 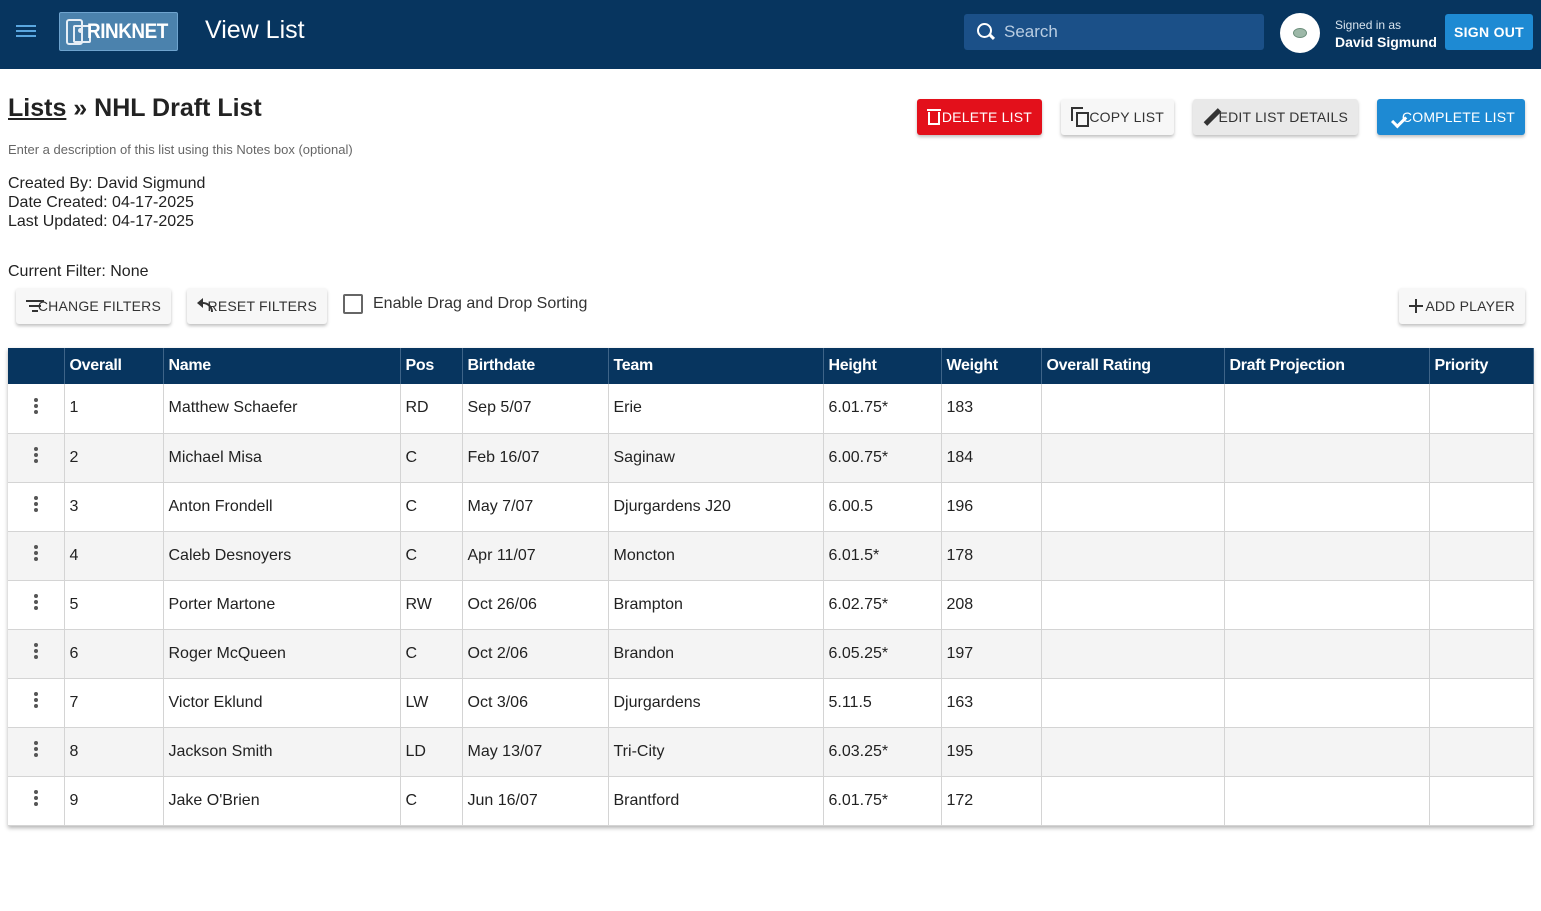 What do you see at coordinates (716, 654) in the screenshot?
I see `cell-team: Brandon` at bounding box center [716, 654].